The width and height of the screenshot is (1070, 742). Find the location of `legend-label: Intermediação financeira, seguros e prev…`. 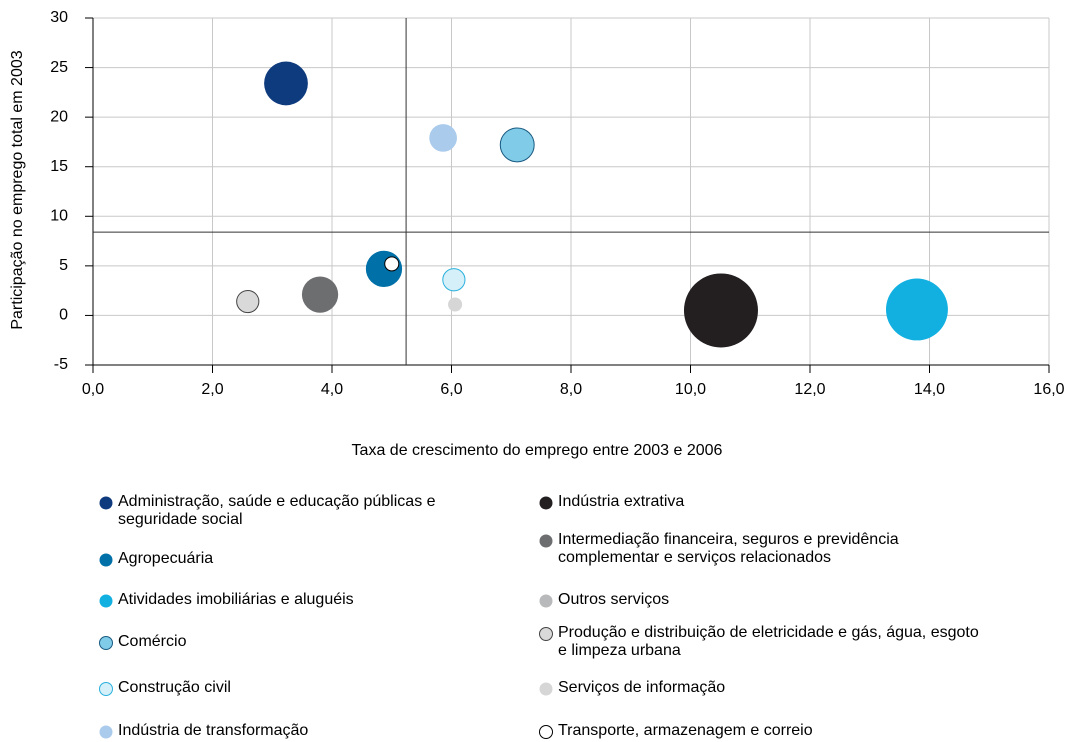

legend-label: Intermediação financeira, seguros e prev… is located at coordinates (728, 548).